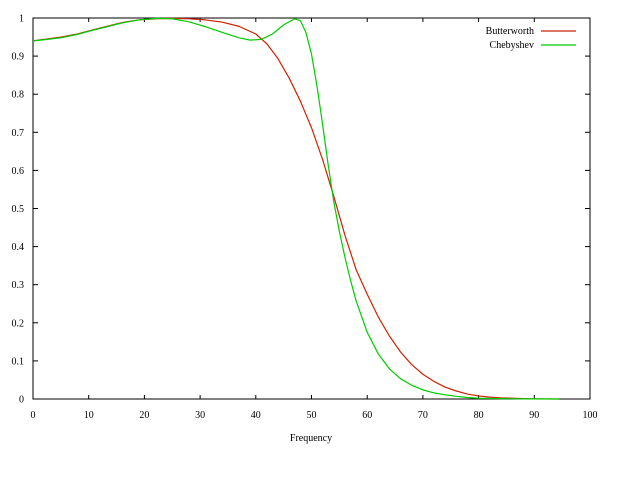 Image resolution: width=640 pixels, height=480 pixels. I want to click on y-tick-label: 0.1, so click(18, 361).